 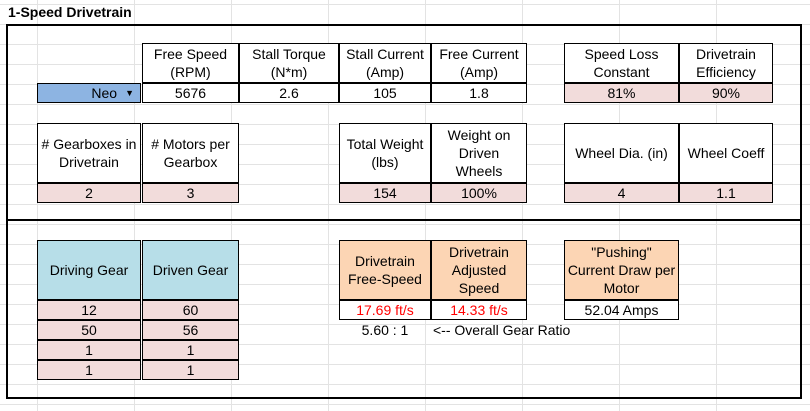 What do you see at coordinates (479, 193) in the screenshot?
I see `value-weight-on-driven: 100%` at bounding box center [479, 193].